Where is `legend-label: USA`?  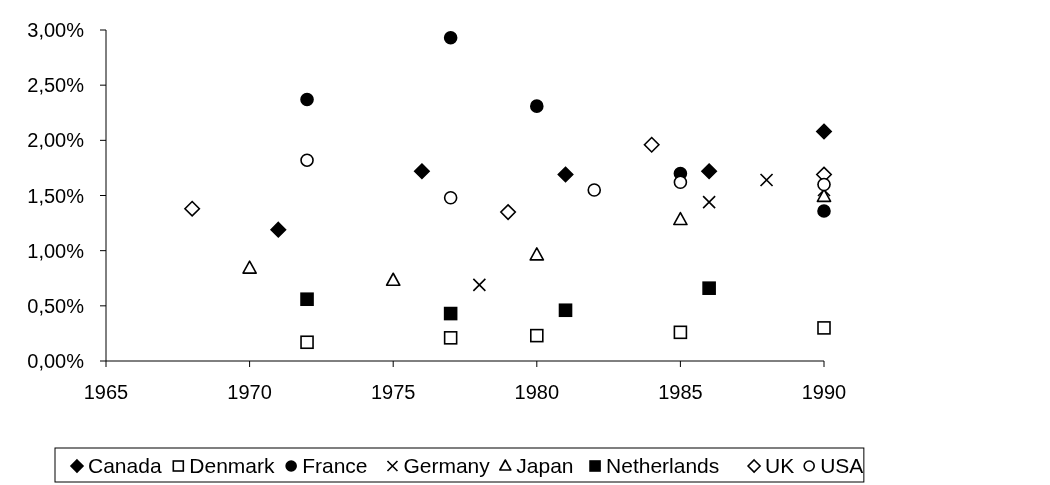 legend-label: USA is located at coordinates (842, 466).